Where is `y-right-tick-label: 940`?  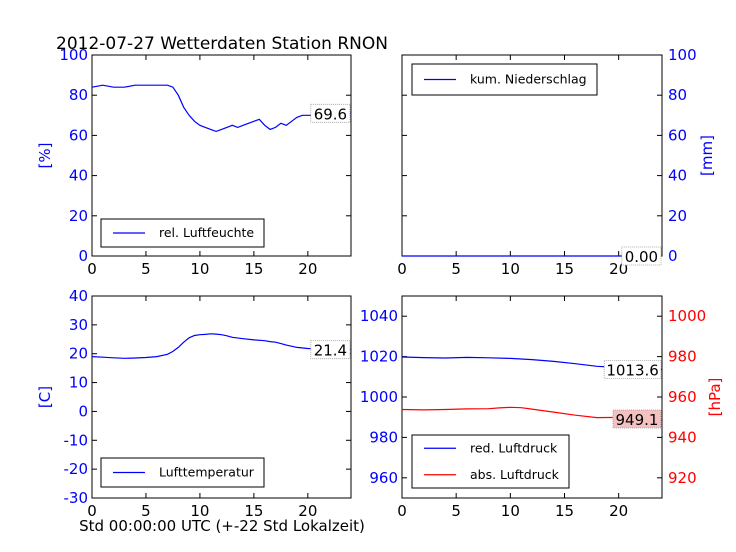 y-right-tick-label: 940 is located at coordinates (682, 437).